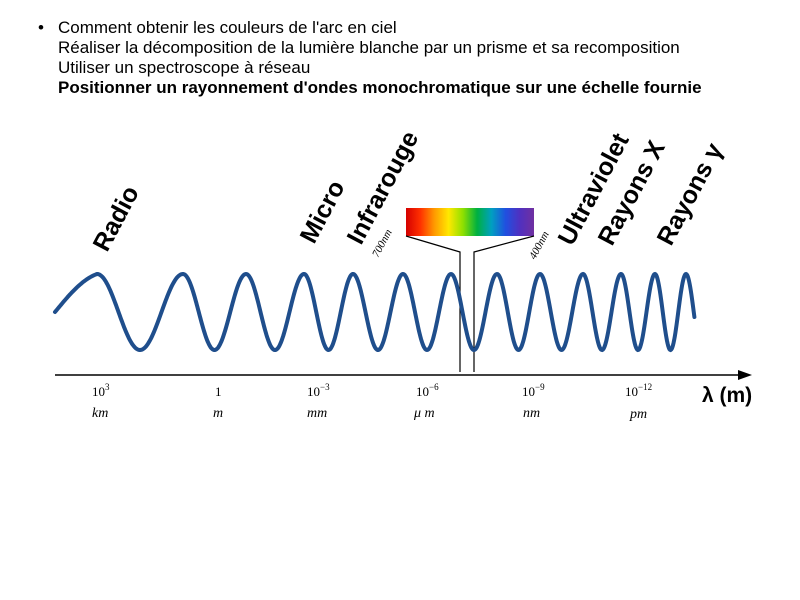 This screenshot has height=600, width=800. Describe the element at coordinates (317, 413) in the screenshot. I see `tick-unit-3: mm` at that location.